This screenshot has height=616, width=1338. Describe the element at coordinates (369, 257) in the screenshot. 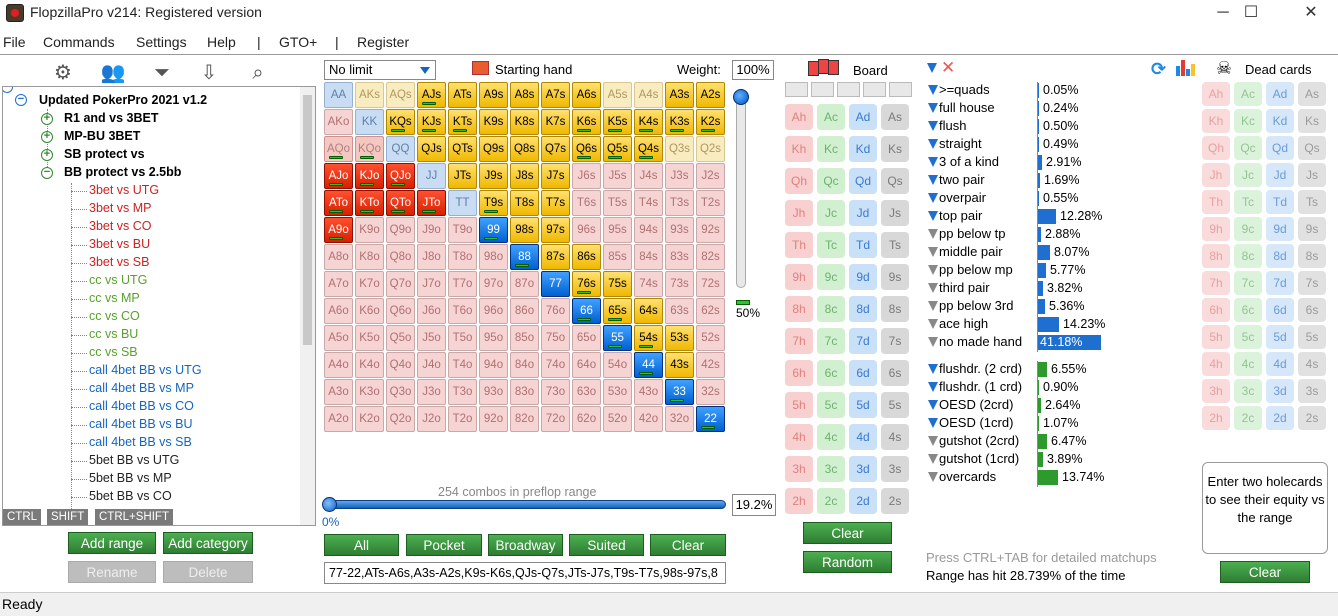

I see `hand-cell-K8o: K8o` at that location.